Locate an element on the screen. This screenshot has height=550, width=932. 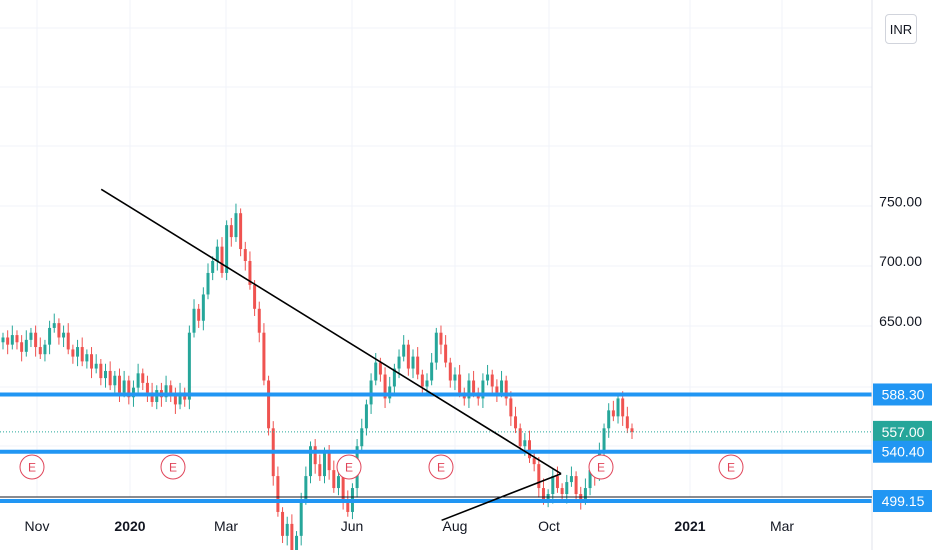
price-badge-label: 557.00 is located at coordinates (903, 432).